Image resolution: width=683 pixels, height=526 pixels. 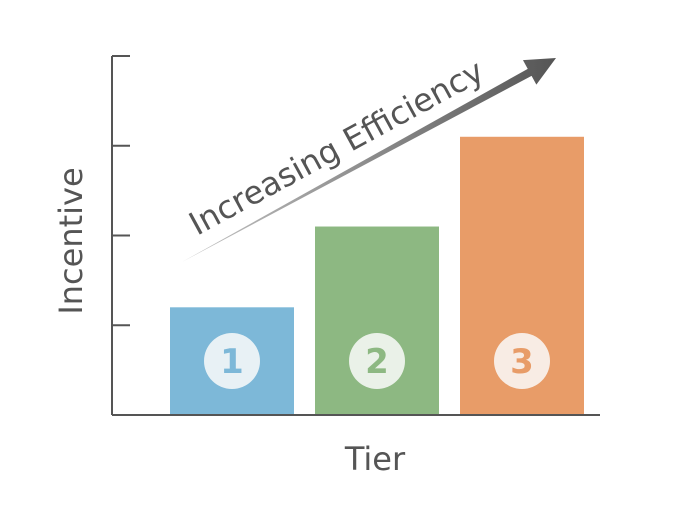 I want to click on y-axis-label: Incentive, so click(x=71, y=240).